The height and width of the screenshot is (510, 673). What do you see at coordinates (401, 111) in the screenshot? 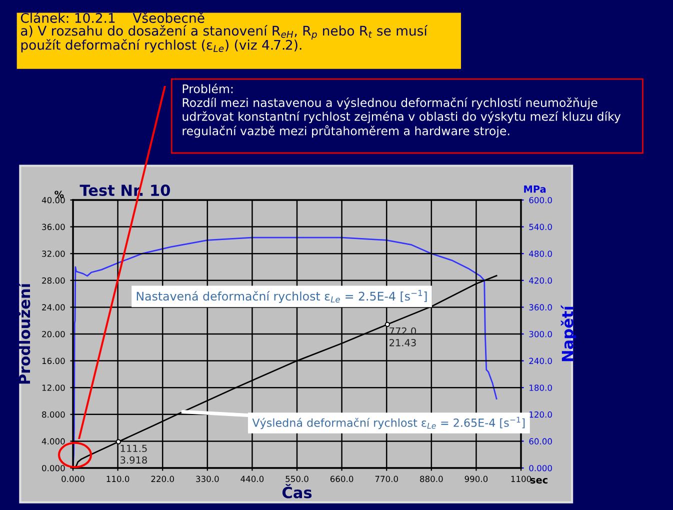
I see `text: Problém: Rozdíl mezi nastavenou a výslednou deformační rychlostí neumožňuje udržovat konstantní rychlost zejména v oblasti do výskytu mezí kluzu díky regulační vazbě mezi průtahoměrem a hardware stroje.` at bounding box center [401, 111].